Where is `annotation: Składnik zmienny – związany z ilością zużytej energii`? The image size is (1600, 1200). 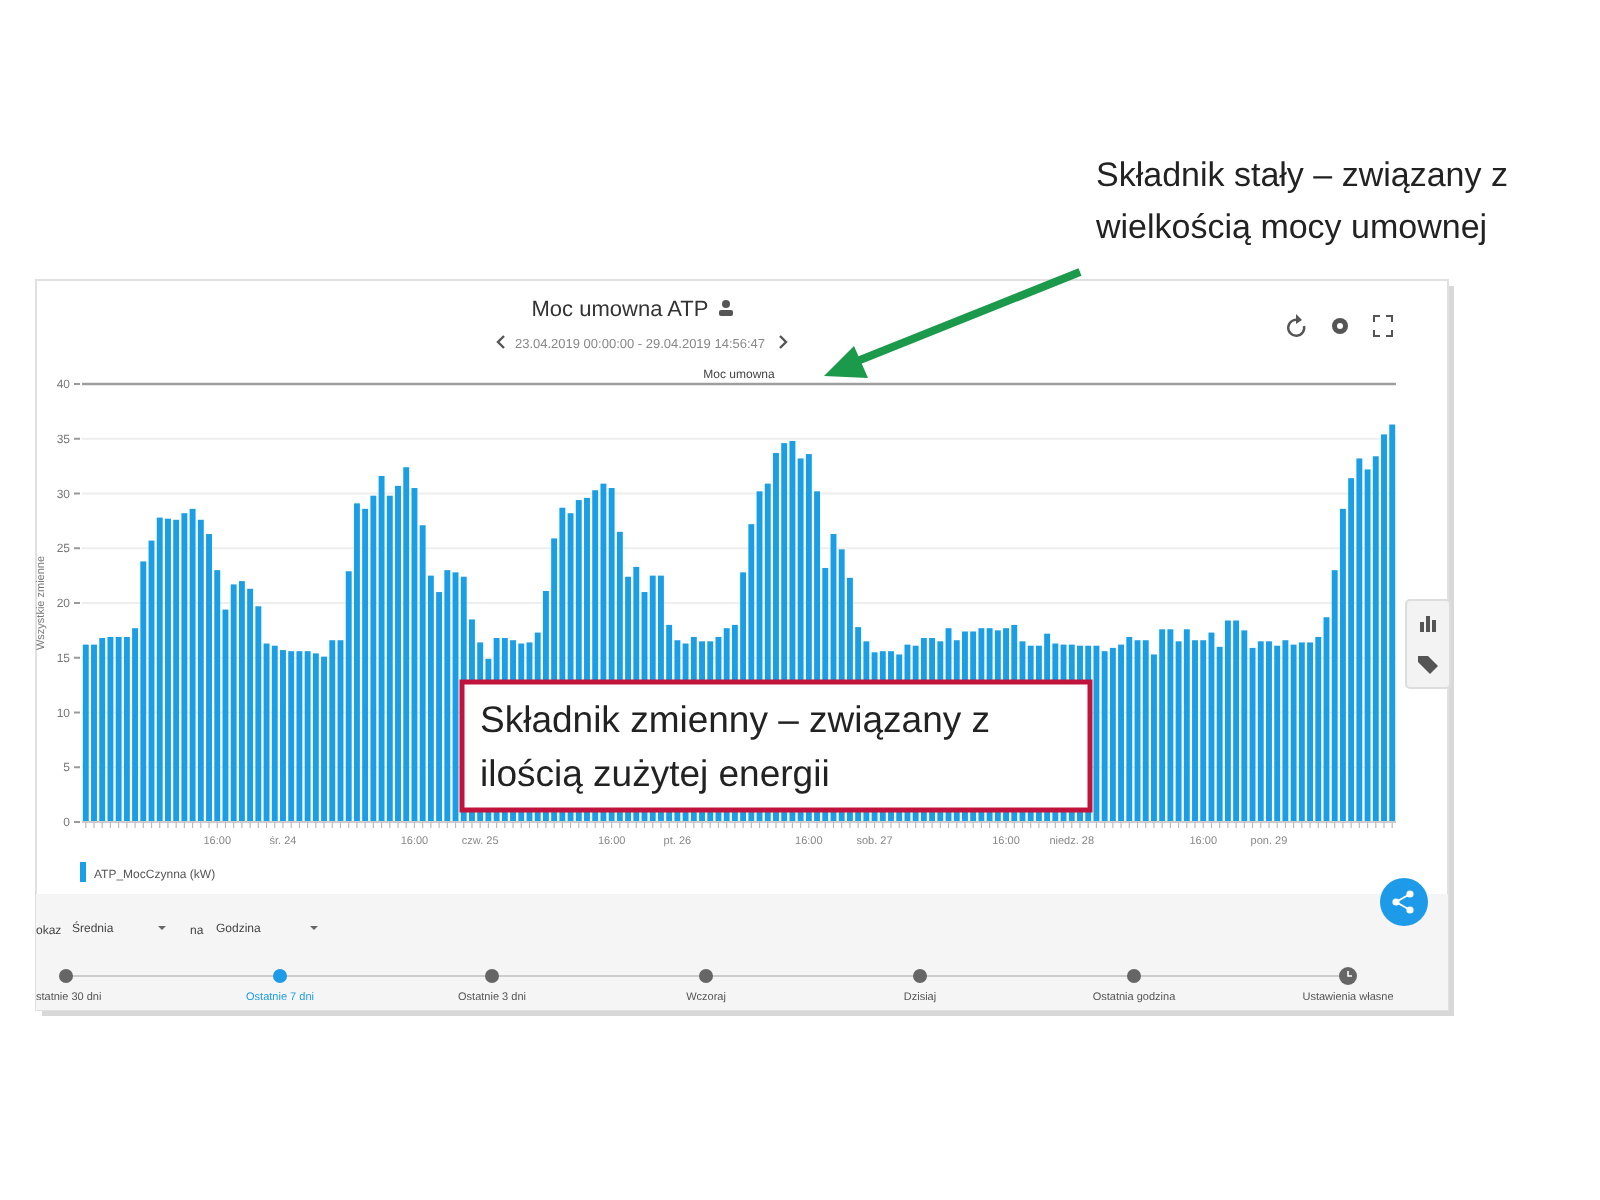 annotation: Składnik zmienny – związany z ilością zużytej energii is located at coordinates (735, 746).